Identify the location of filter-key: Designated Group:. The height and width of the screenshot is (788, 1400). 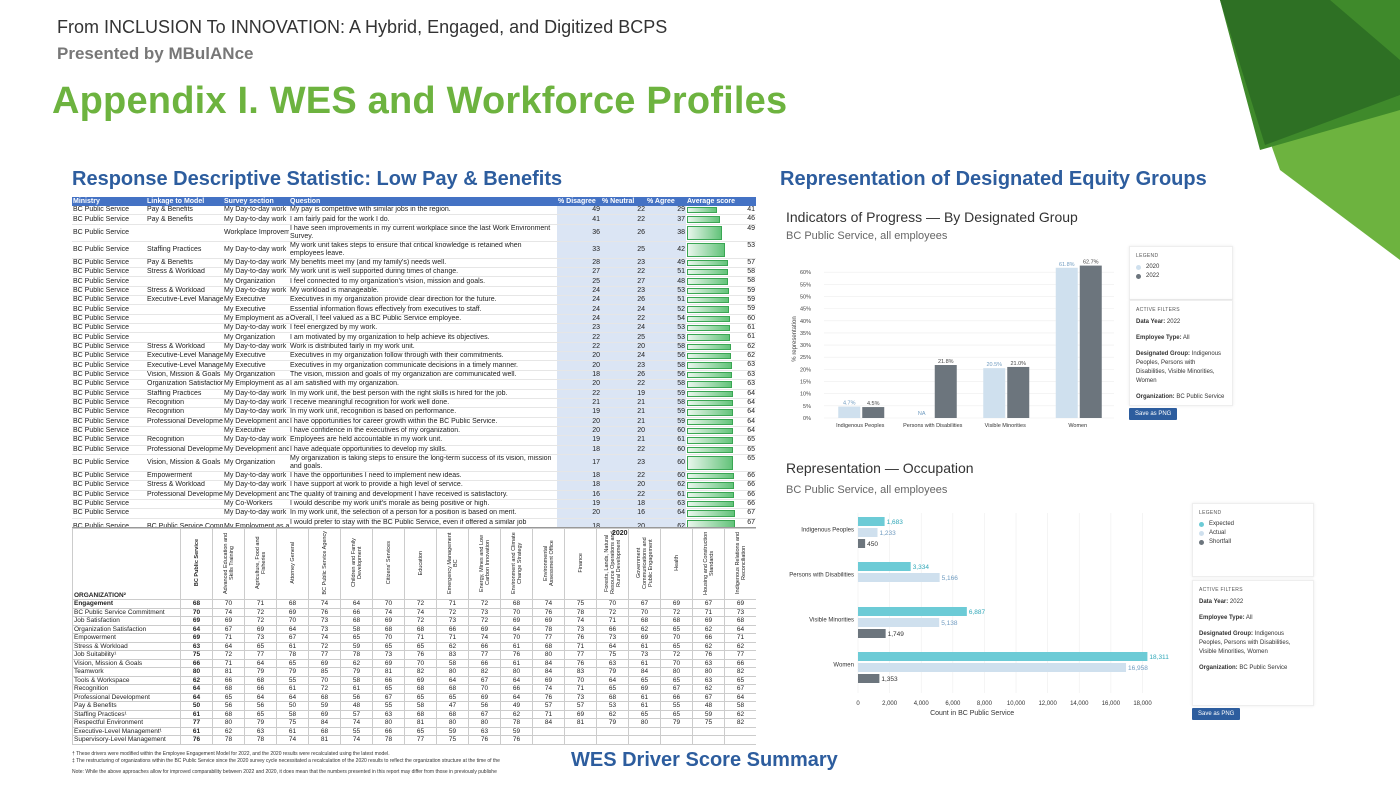
(1226, 634).